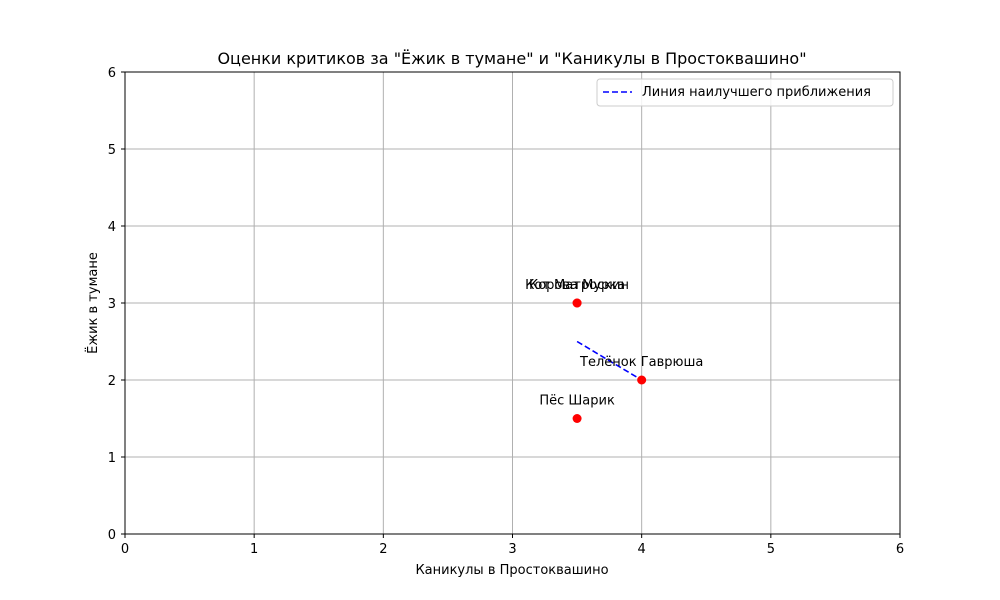 The height and width of the screenshot is (600, 1000). I want to click on x-tick-label: 6, so click(900, 549).